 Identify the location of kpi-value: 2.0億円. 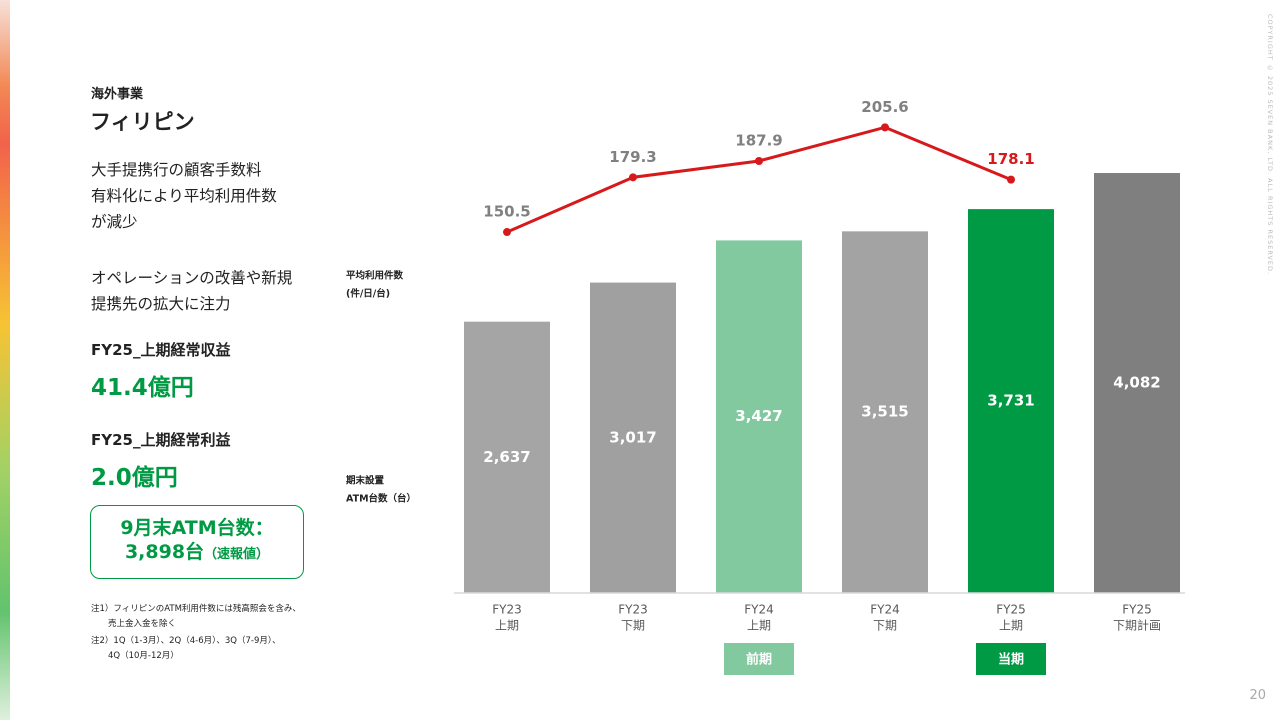
(134, 478).